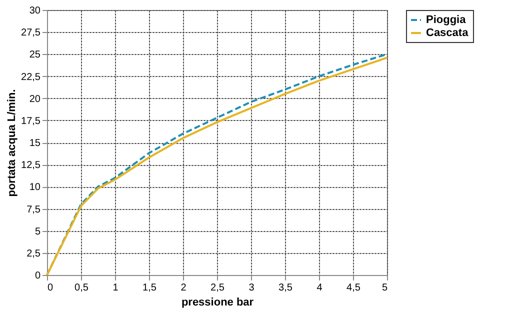 This screenshot has height=329, width=508. Describe the element at coordinates (12, 143) in the screenshot. I see `y-axis-title: portata acqua L/min.` at that location.